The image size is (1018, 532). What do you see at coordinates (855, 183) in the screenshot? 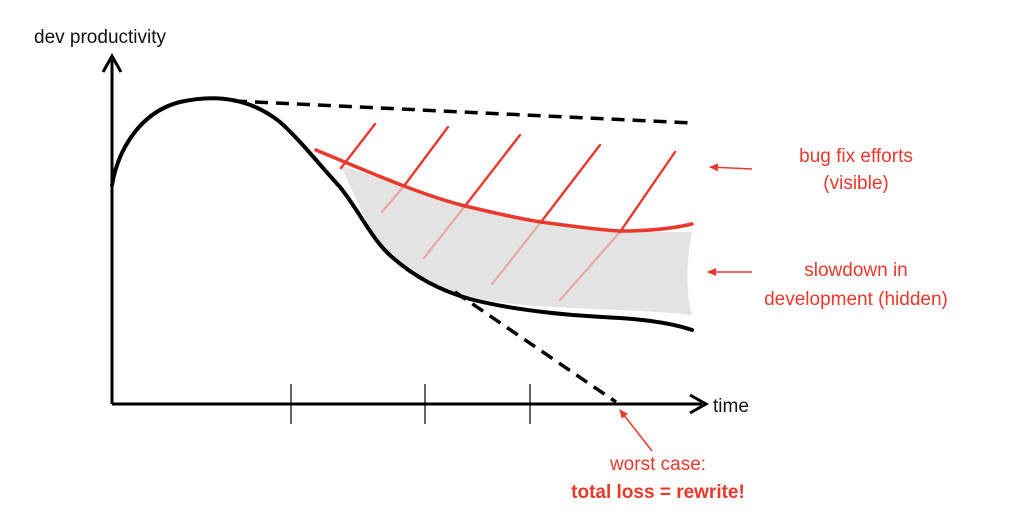
I see `bug-fix-label-line2: (visible)` at bounding box center [855, 183].